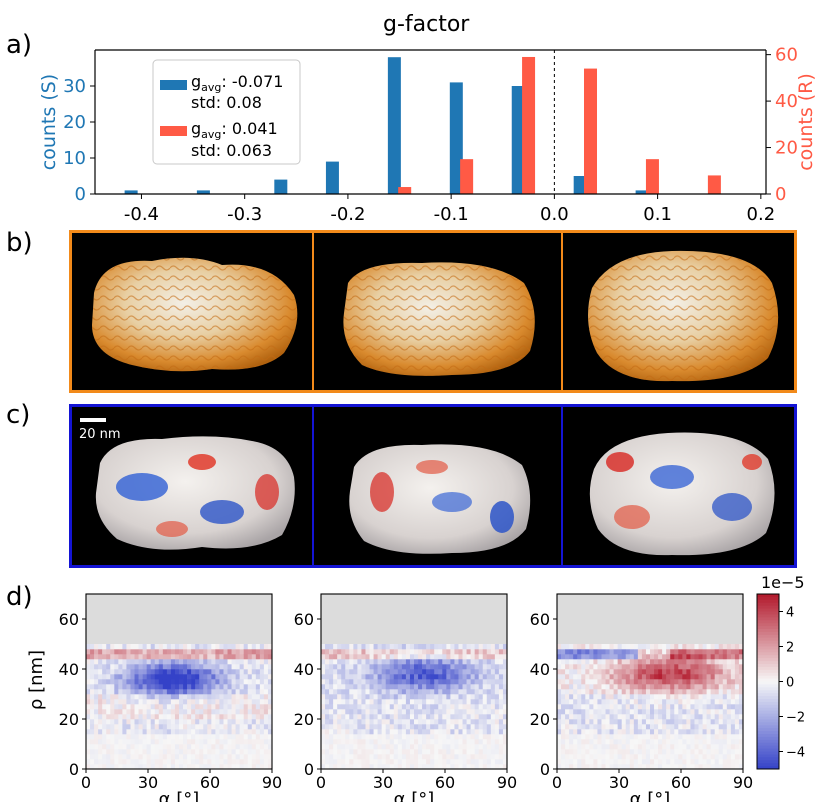 This screenshot has width=823, height=802. What do you see at coordinates (321, 782) in the screenshot?
I see `heatmap-x-tick-label: 0` at bounding box center [321, 782].